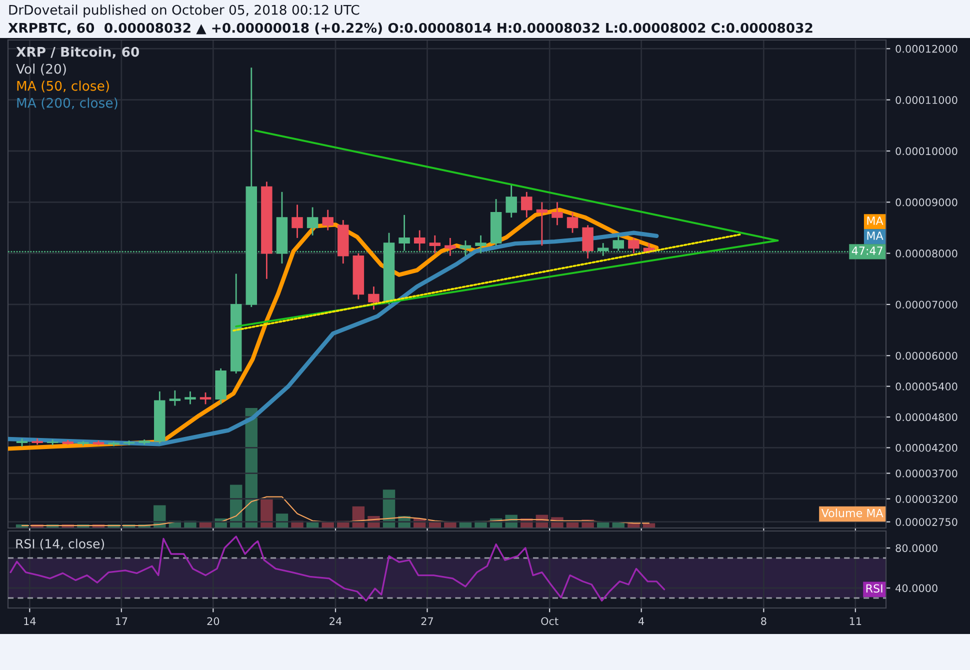  What do you see at coordinates (927, 448) in the screenshot?
I see `y-tick-label: 0.00004200` at bounding box center [927, 448].